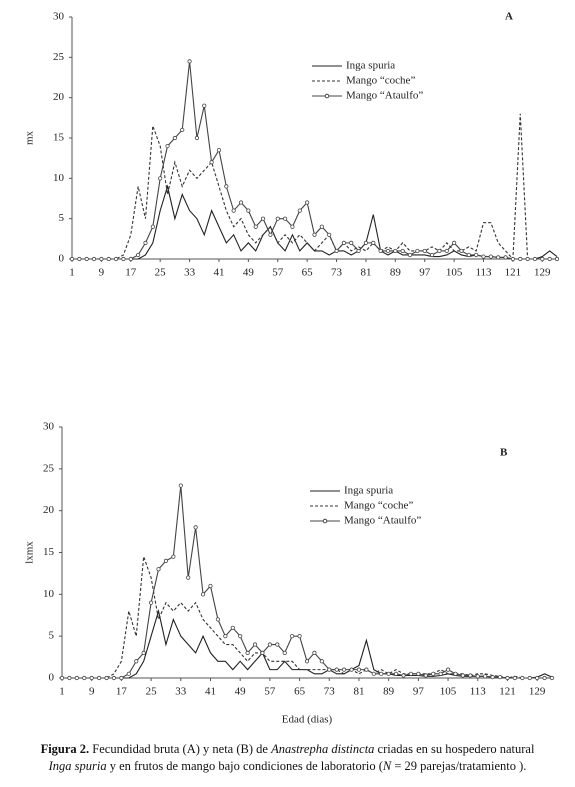 Image resolution: width=575 pixels, height=787 pixels. What do you see at coordinates (62, 218) in the screenshot?
I see `y-tick-label: 5` at bounding box center [62, 218].